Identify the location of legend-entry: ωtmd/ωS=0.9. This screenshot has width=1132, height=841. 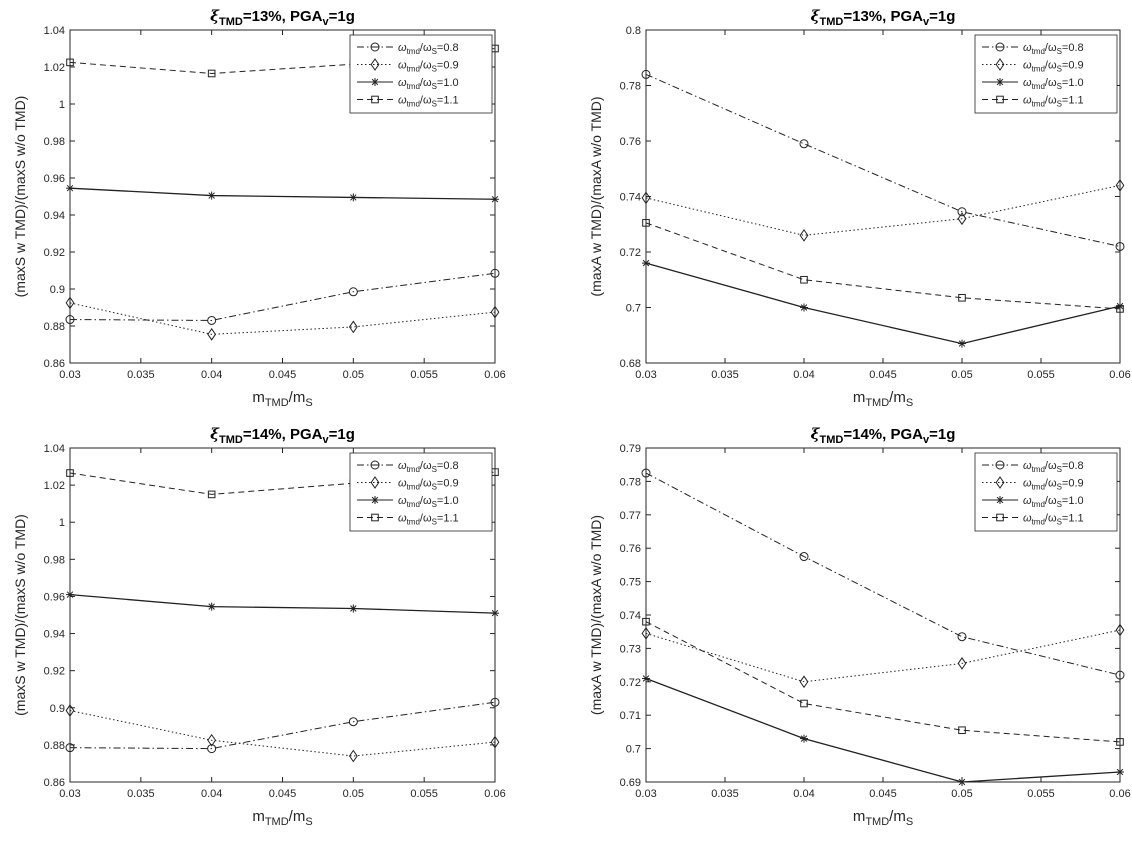
(1033, 66).